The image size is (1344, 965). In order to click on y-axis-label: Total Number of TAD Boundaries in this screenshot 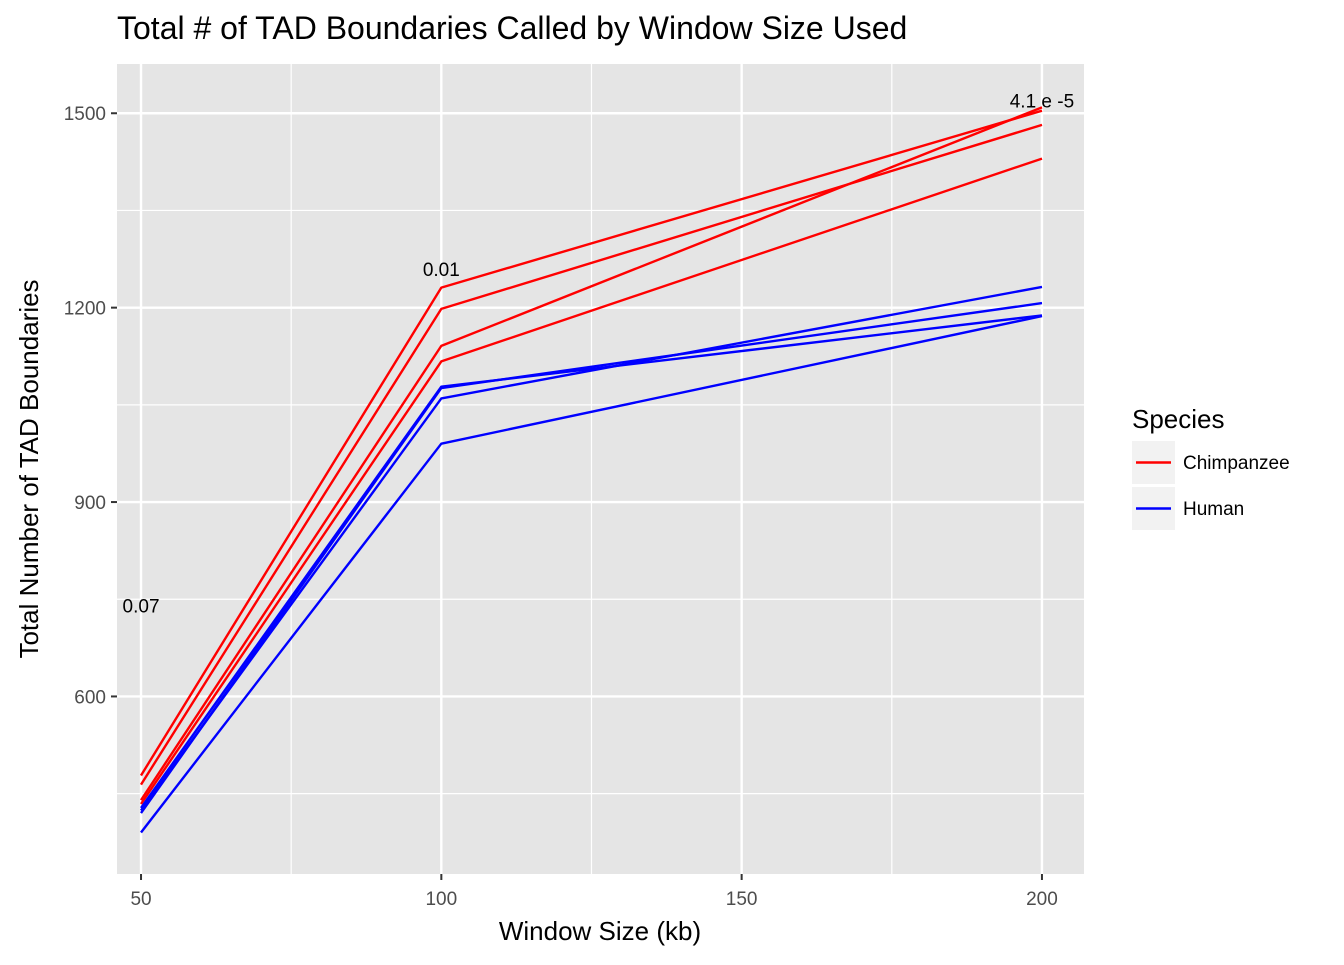, I will do `click(29, 468)`.